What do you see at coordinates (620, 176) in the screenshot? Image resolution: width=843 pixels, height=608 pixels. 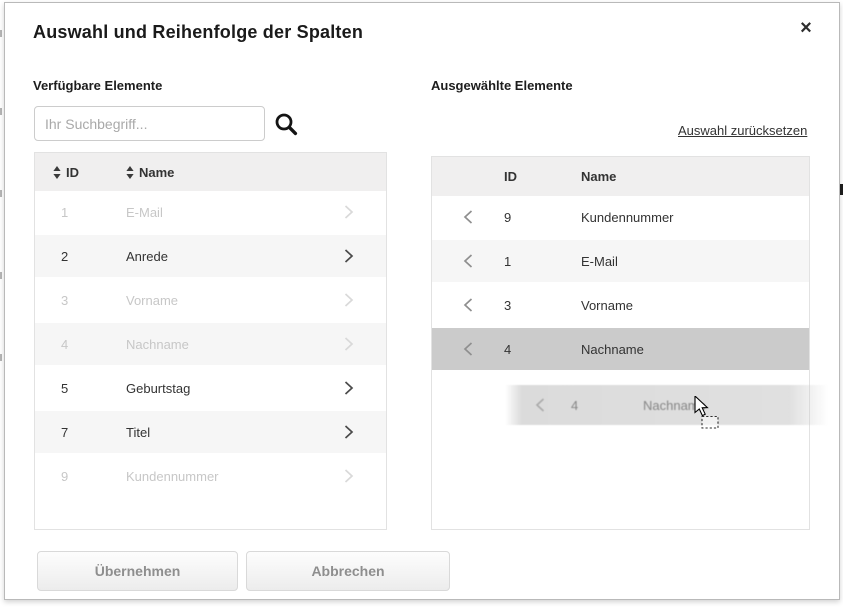 I see `selected-table-header: ID Name` at bounding box center [620, 176].